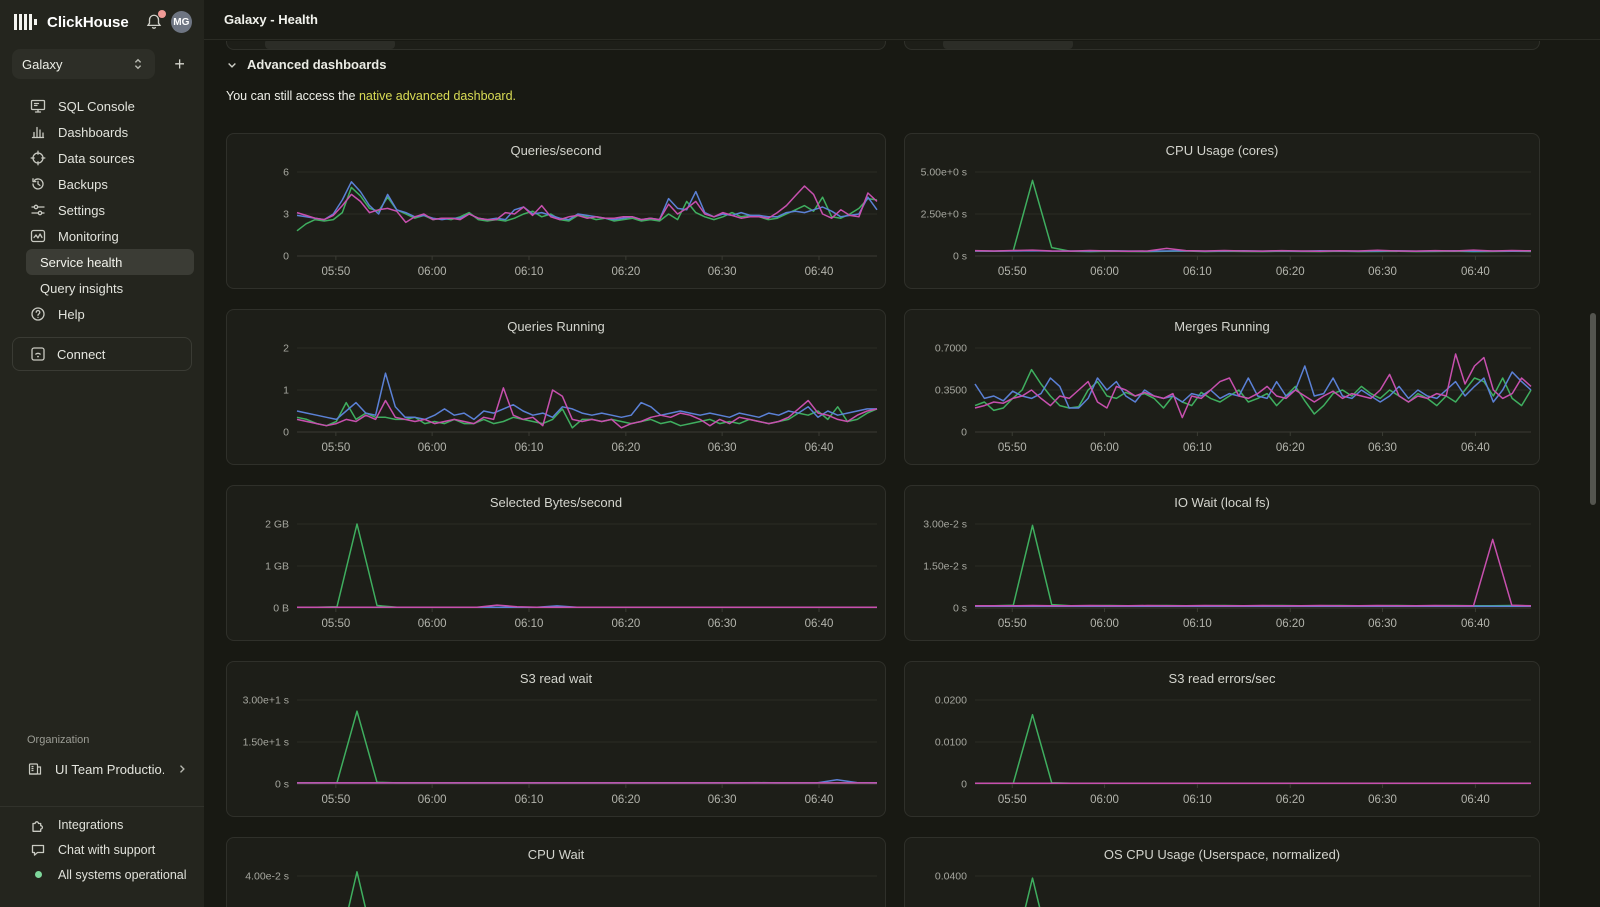 This screenshot has height=907, width=1600. I want to click on svg-text: 0, so click(286, 257).